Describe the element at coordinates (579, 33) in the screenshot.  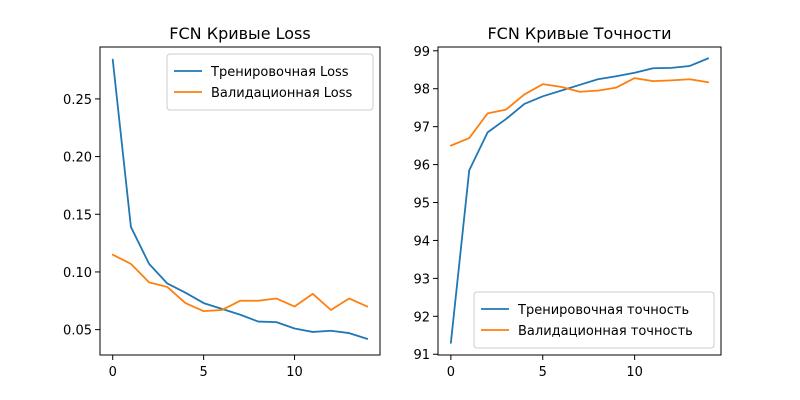
I see `chart-title: FCN Кривые Точности` at that location.